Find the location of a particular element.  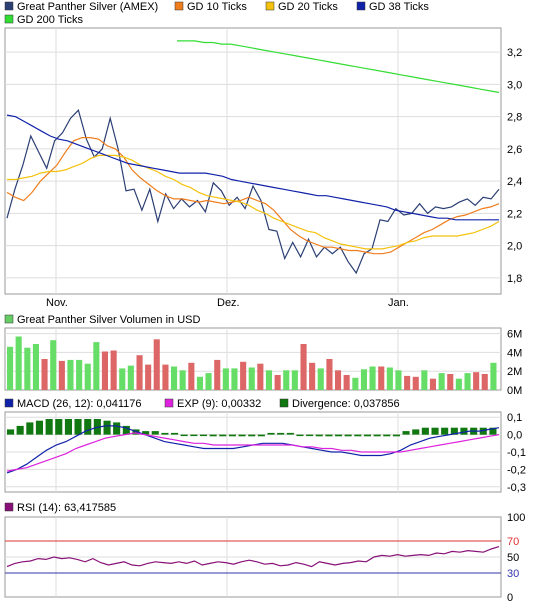

legend-label-exp-9-0-00332: EXP (9): 0,00332 is located at coordinates (219, 404).